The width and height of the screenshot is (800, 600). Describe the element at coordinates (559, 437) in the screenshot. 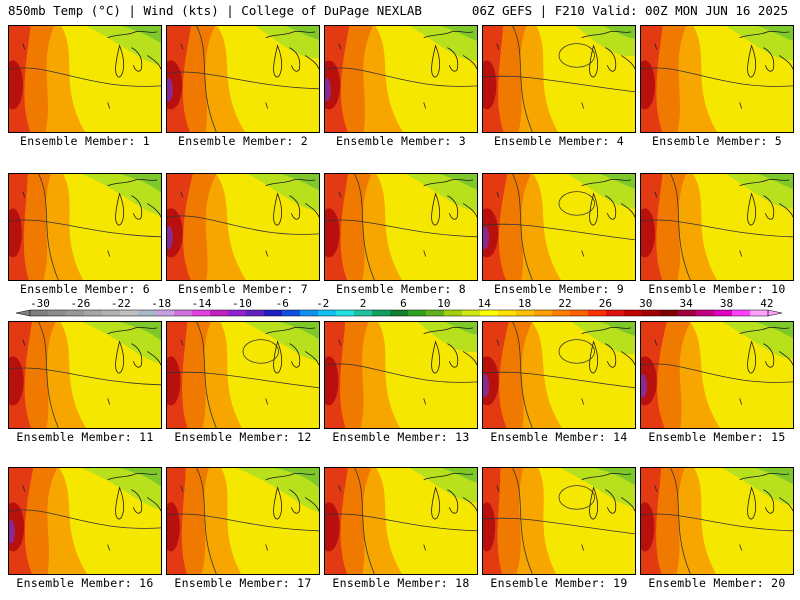

I see `member-label-14: Ensemble Member: 14` at that location.